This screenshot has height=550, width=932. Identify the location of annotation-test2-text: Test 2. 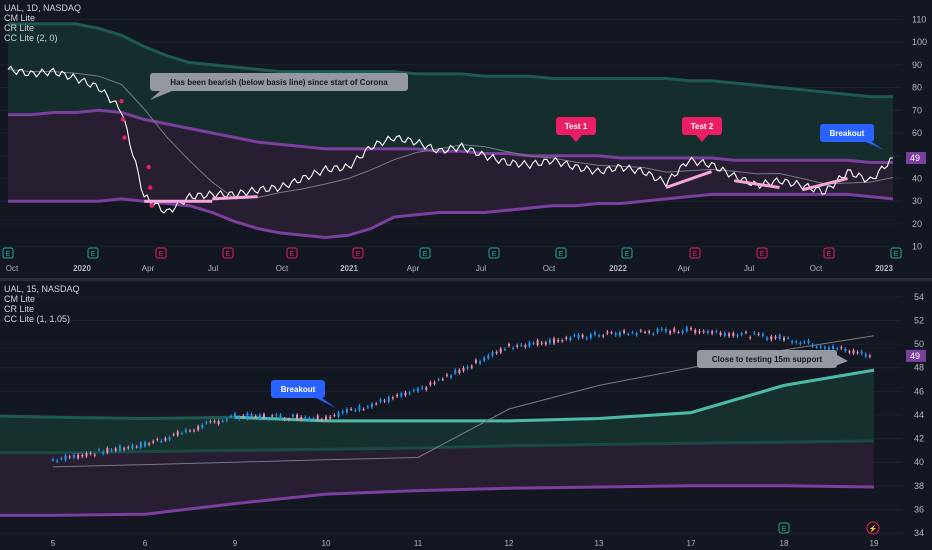
(702, 126).